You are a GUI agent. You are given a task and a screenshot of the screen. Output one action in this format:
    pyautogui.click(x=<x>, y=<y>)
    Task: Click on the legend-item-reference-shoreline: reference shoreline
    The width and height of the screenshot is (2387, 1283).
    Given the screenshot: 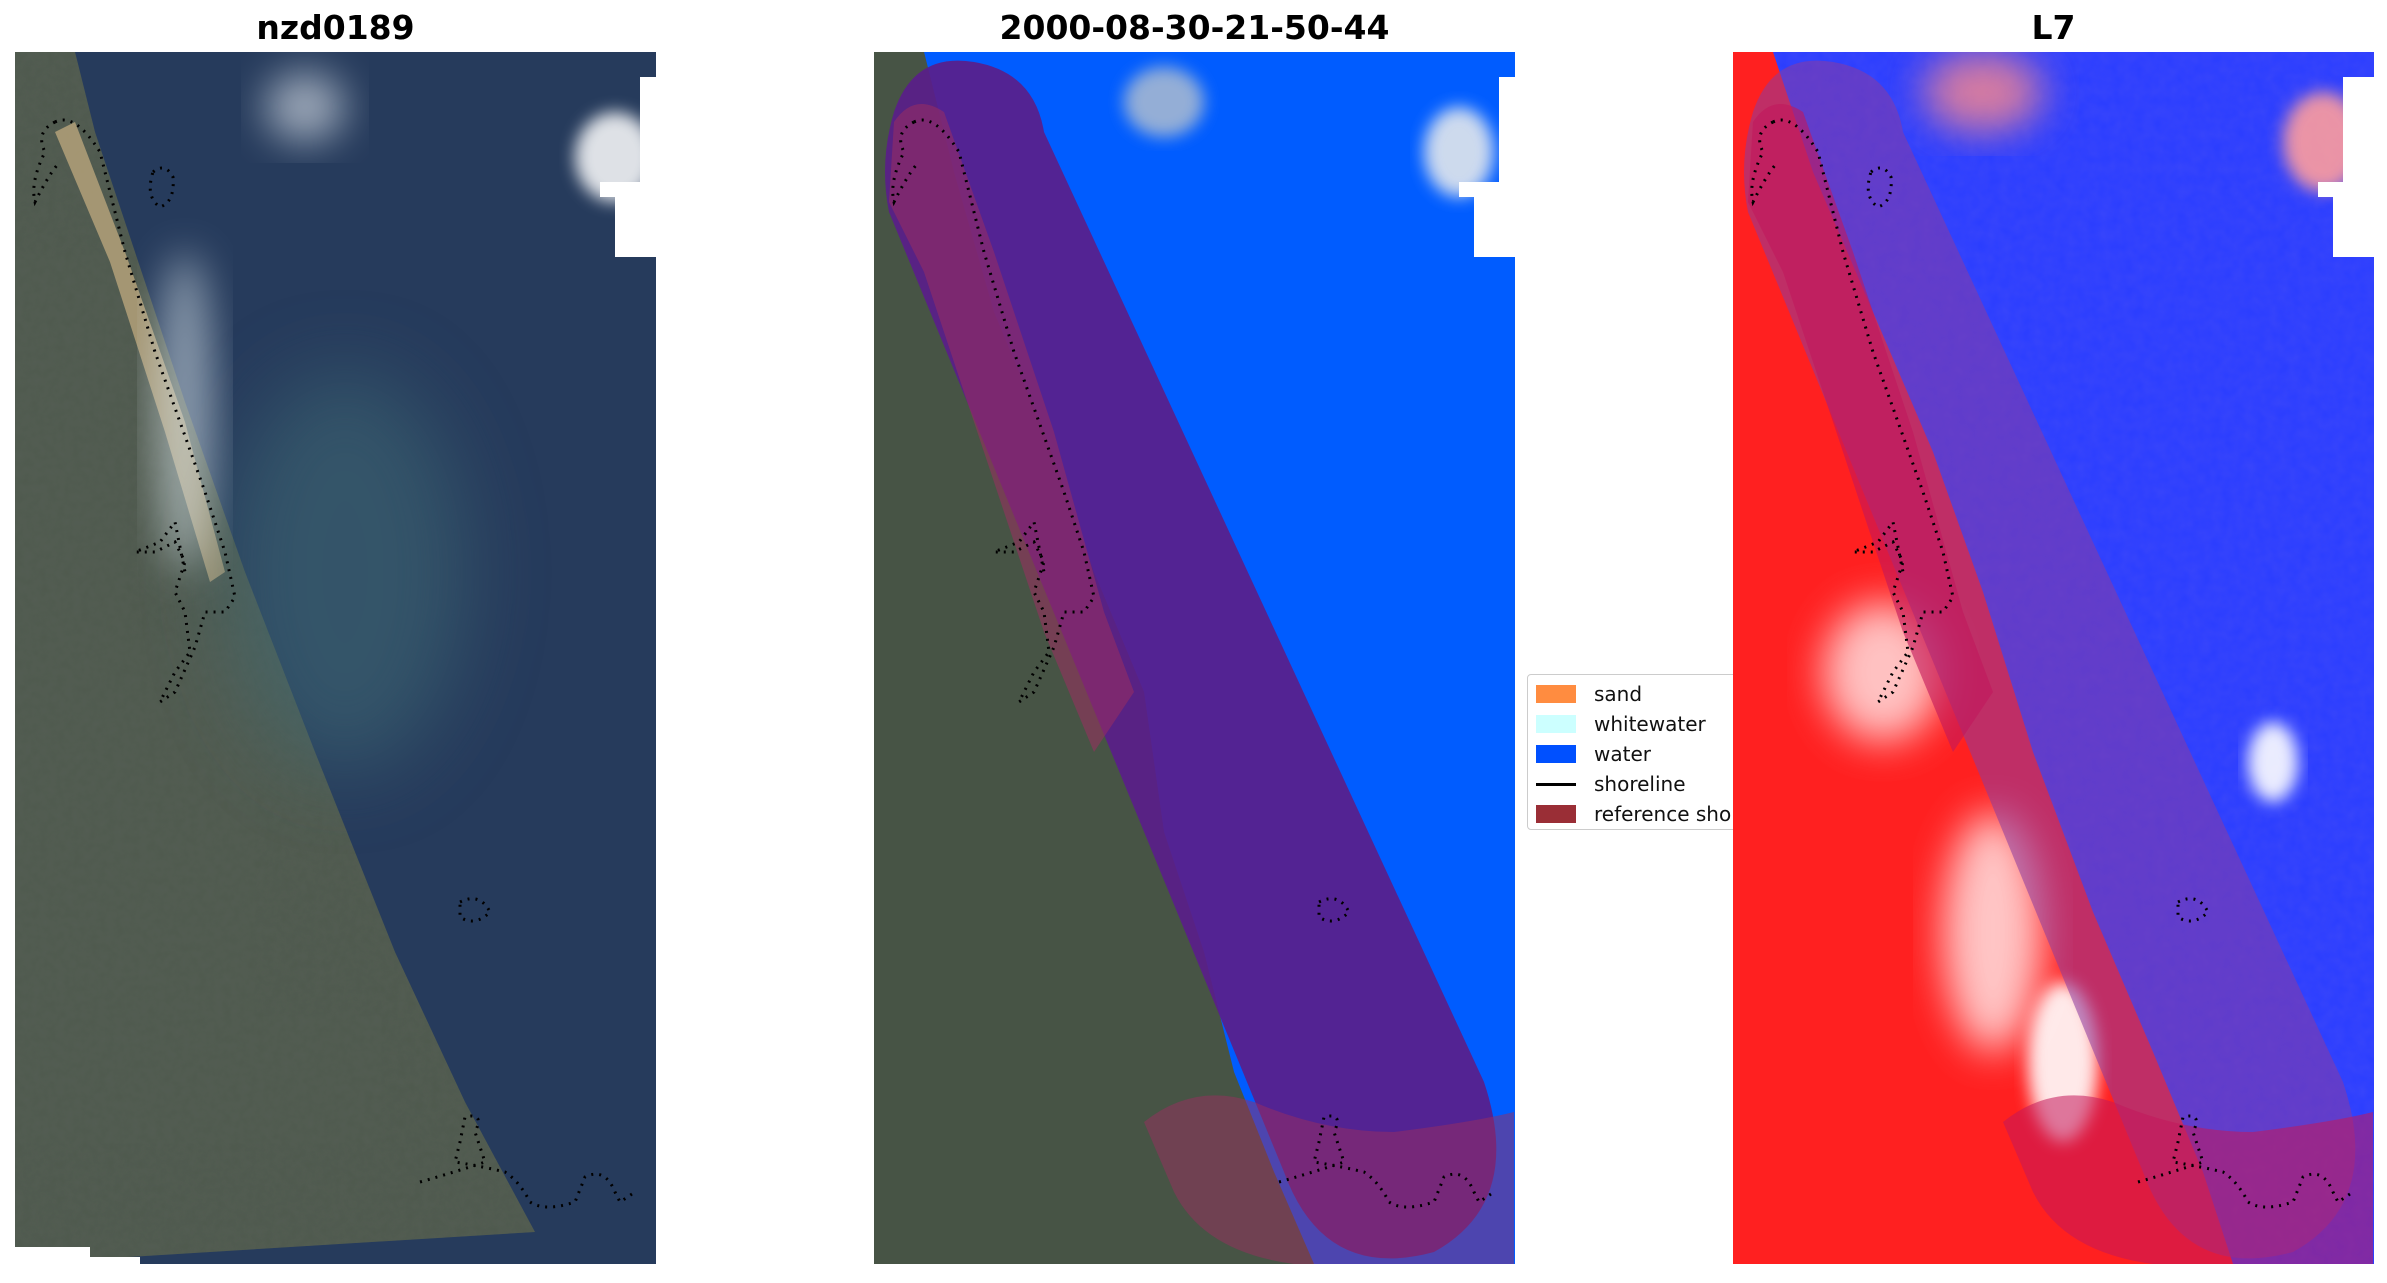 What is the action you would take?
    pyautogui.click(x=1646, y=814)
    